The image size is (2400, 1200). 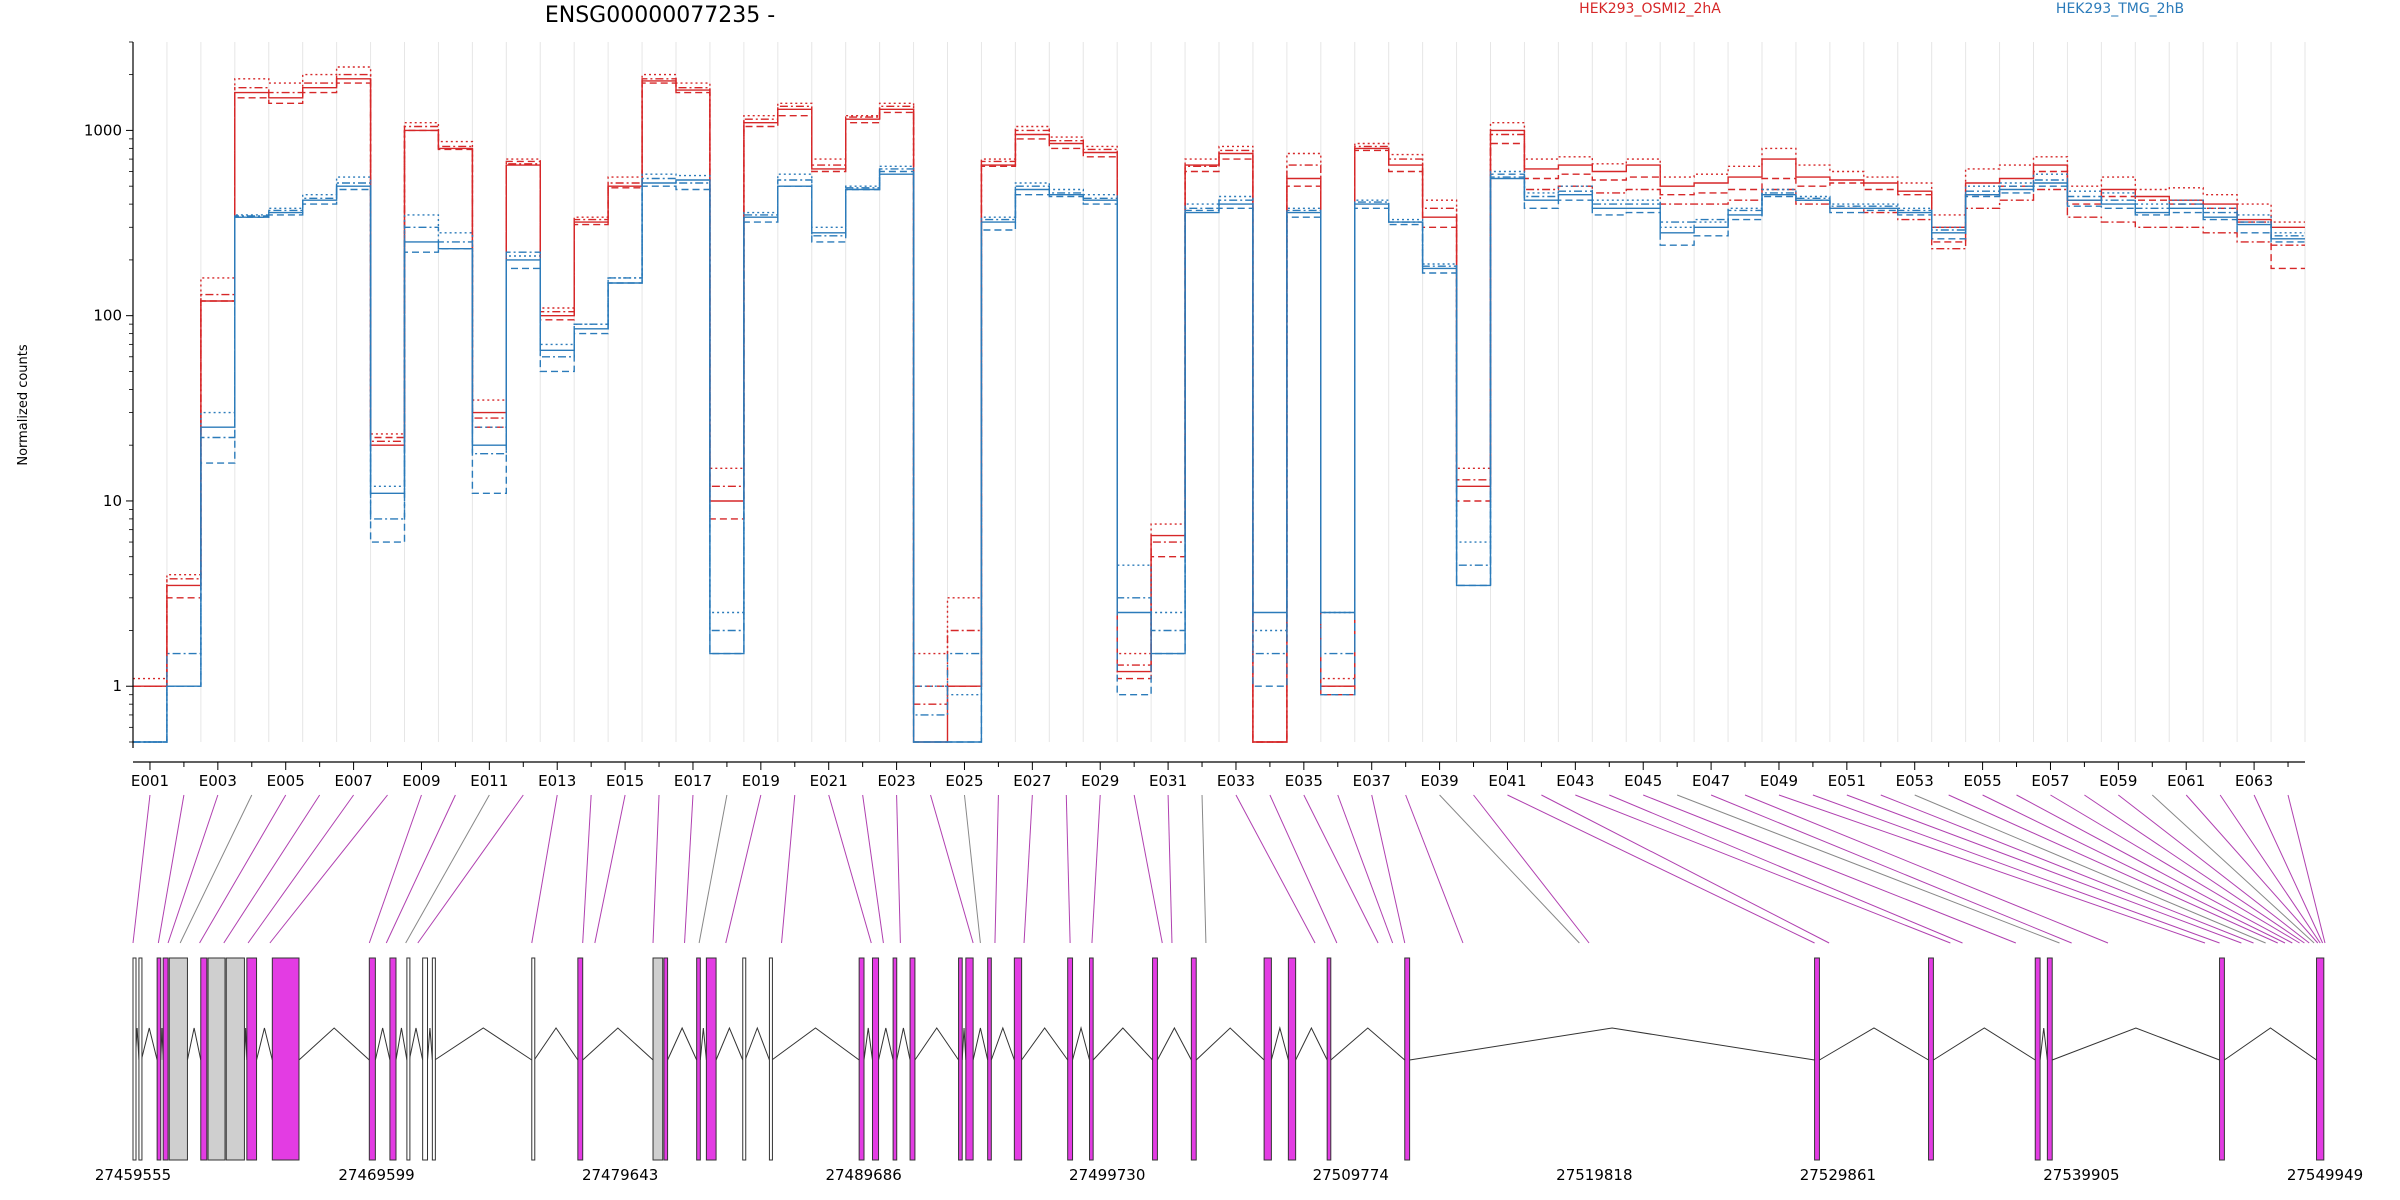 I want to click on x-tick-label: E063, so click(x=2254, y=781).